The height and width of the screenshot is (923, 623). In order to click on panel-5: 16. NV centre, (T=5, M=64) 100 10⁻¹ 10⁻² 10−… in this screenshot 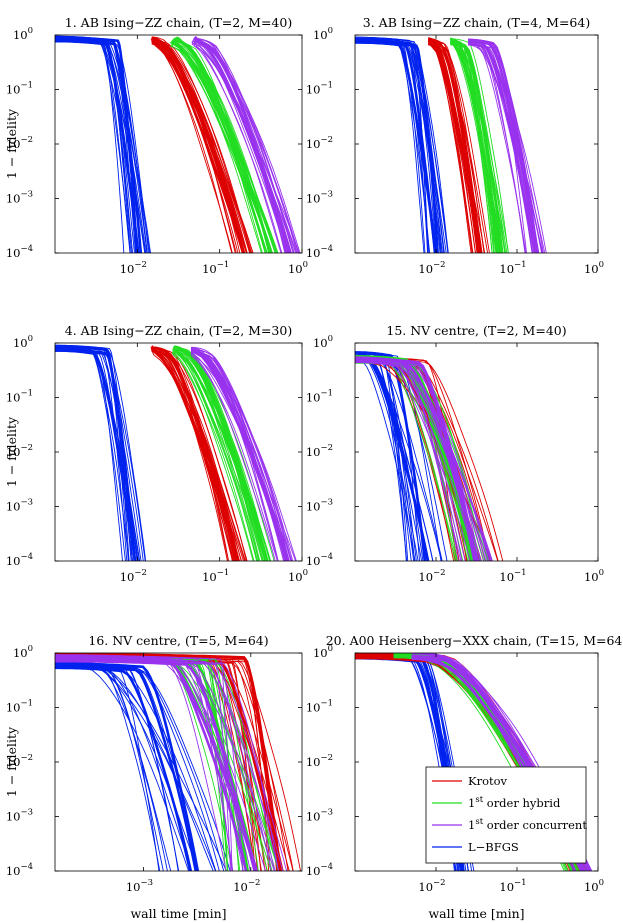, I will do `click(153, 777)`.